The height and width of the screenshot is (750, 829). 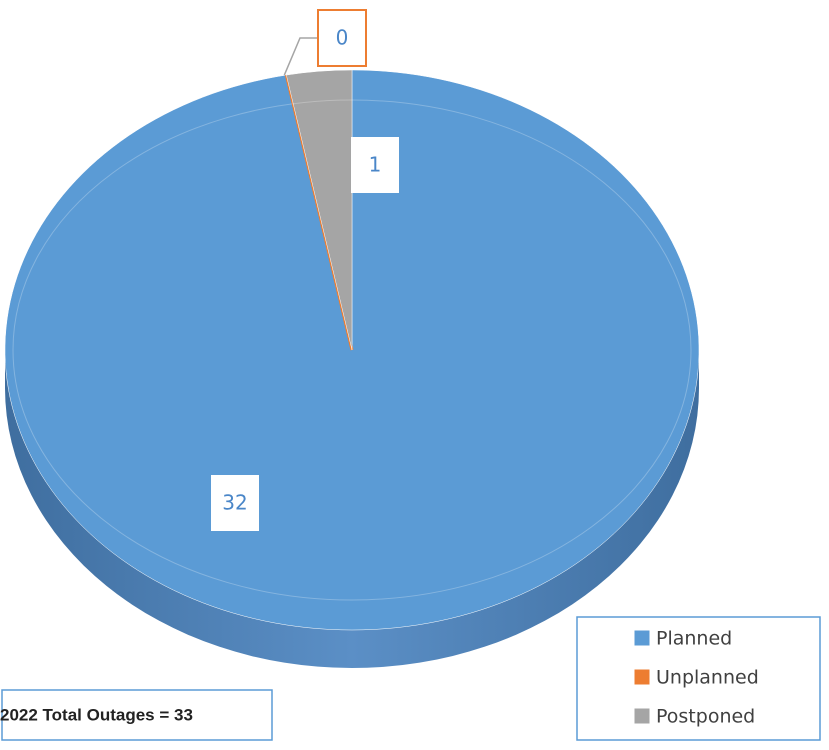 I want to click on legend-label: Unplanned, so click(x=707, y=678).